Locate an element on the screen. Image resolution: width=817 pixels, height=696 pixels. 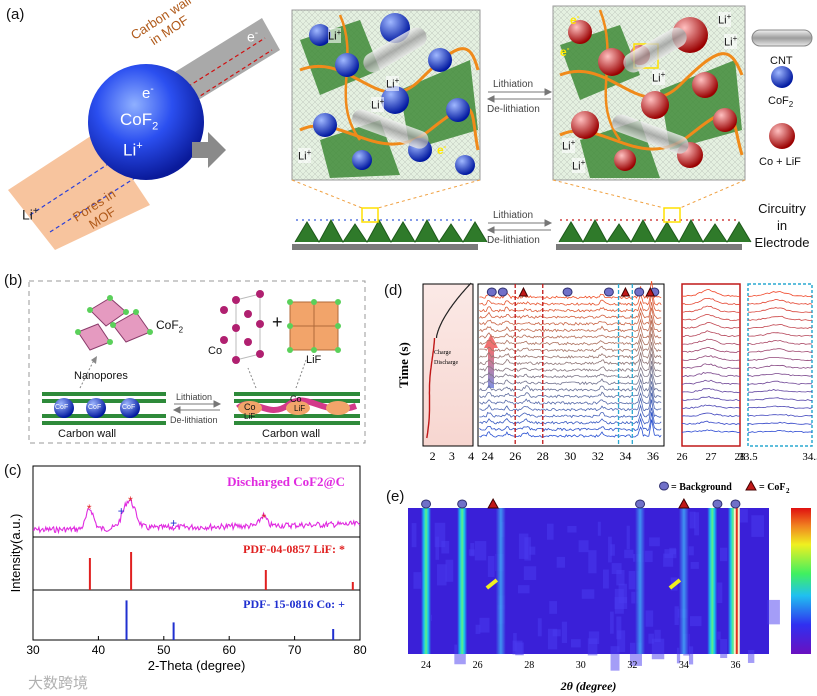
x-tick-label: 26 is located at coordinates (478, 665).